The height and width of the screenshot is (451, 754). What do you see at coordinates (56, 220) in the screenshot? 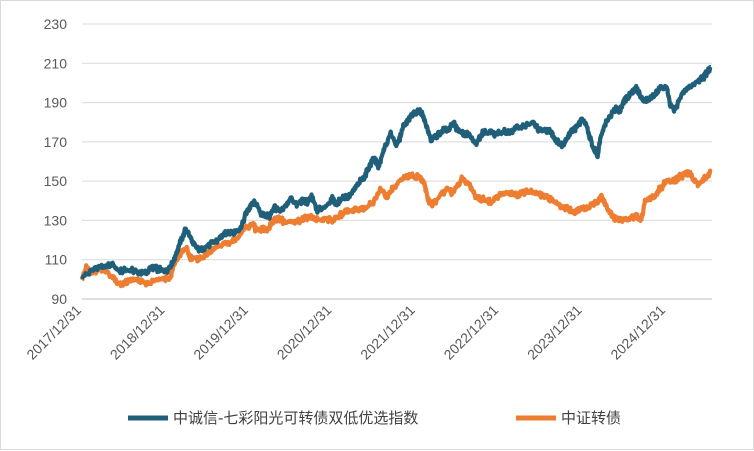
I see `y-tick-label: 130` at bounding box center [56, 220].